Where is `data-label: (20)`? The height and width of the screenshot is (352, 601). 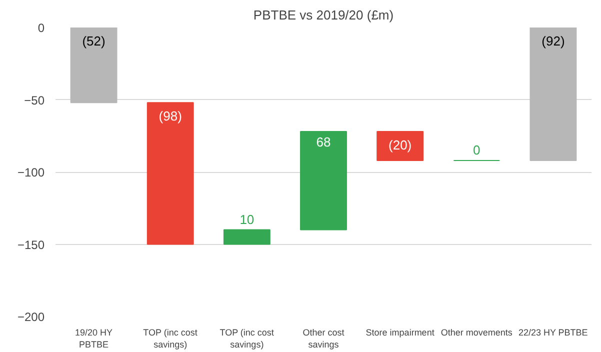
data-label: (20) is located at coordinates (400, 145).